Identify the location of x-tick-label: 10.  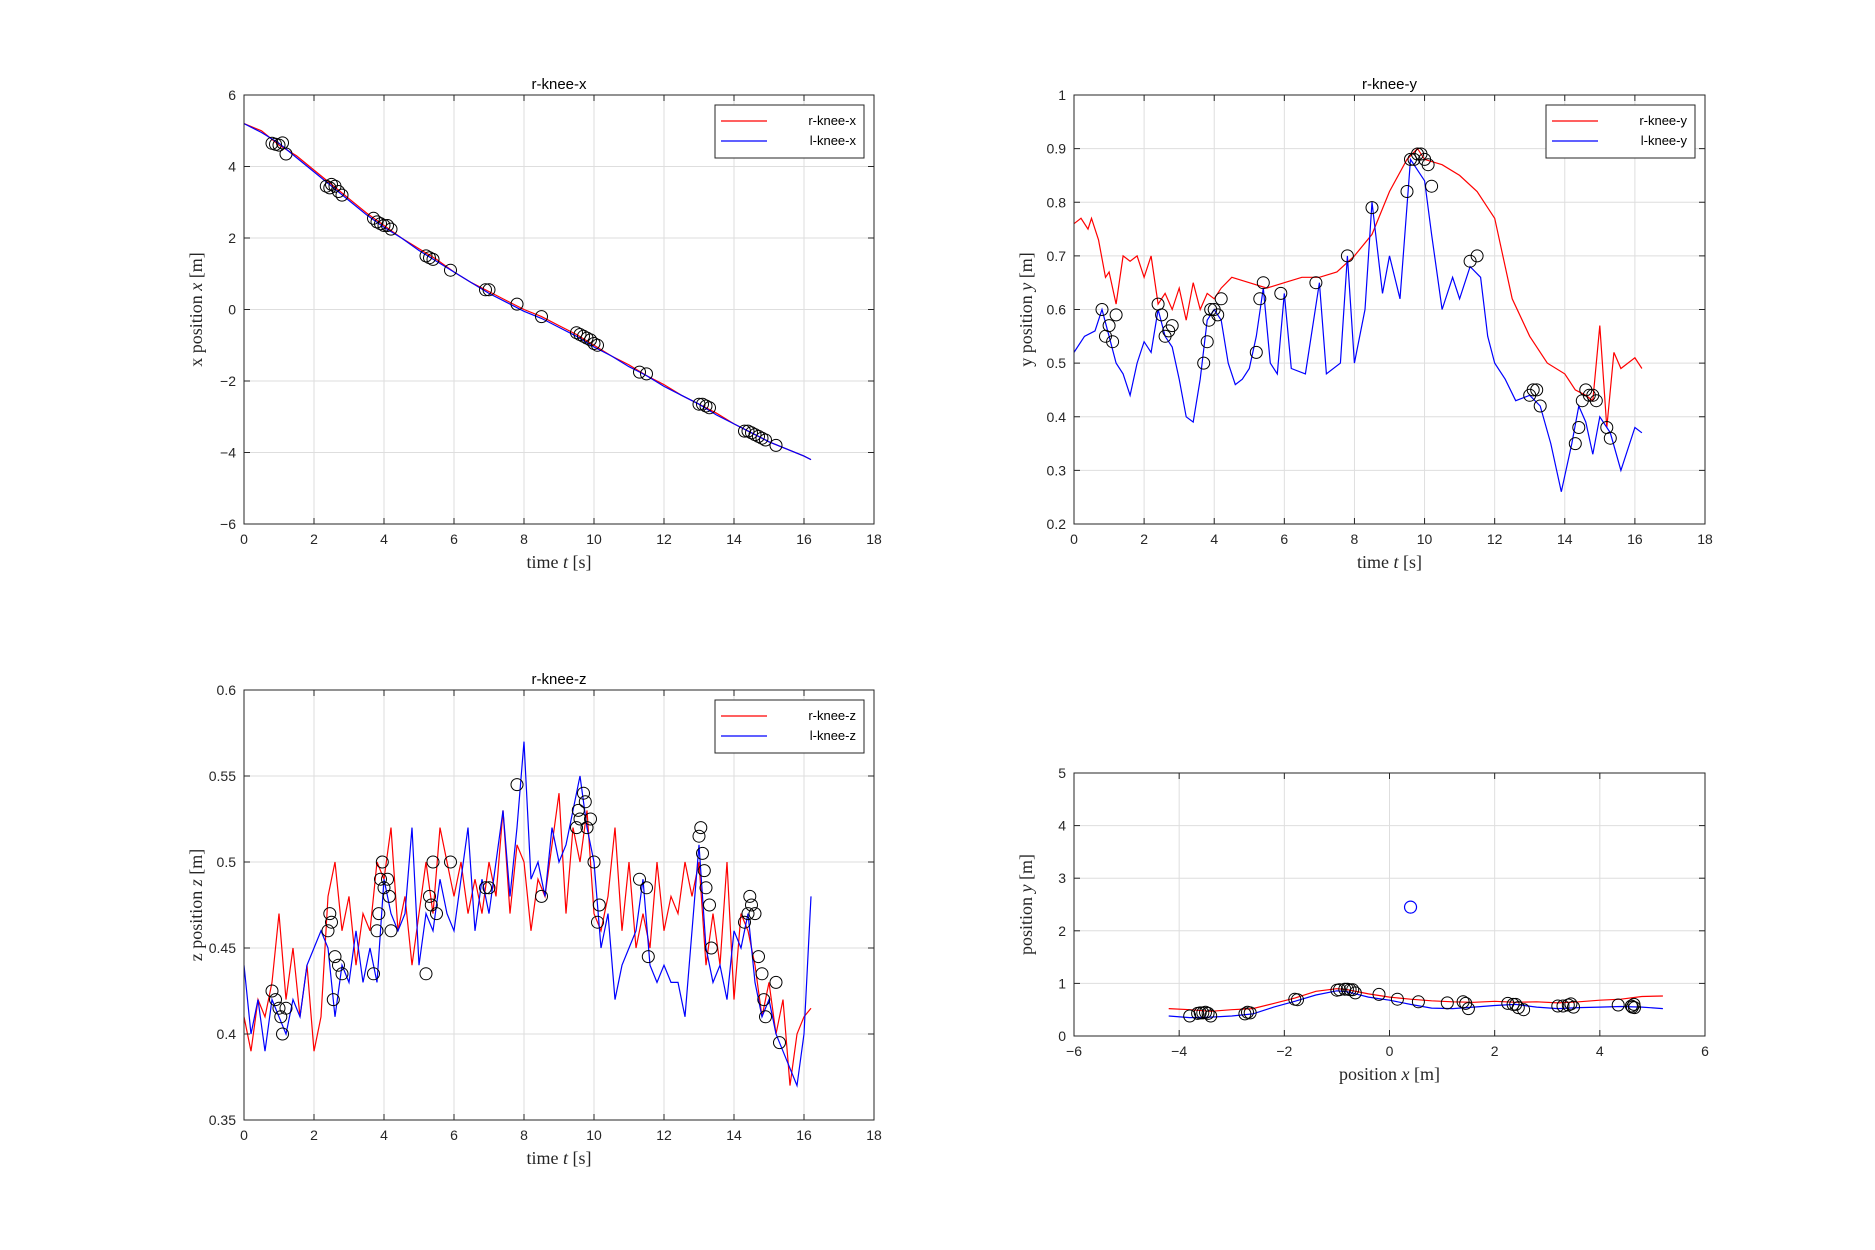
(1425, 539).